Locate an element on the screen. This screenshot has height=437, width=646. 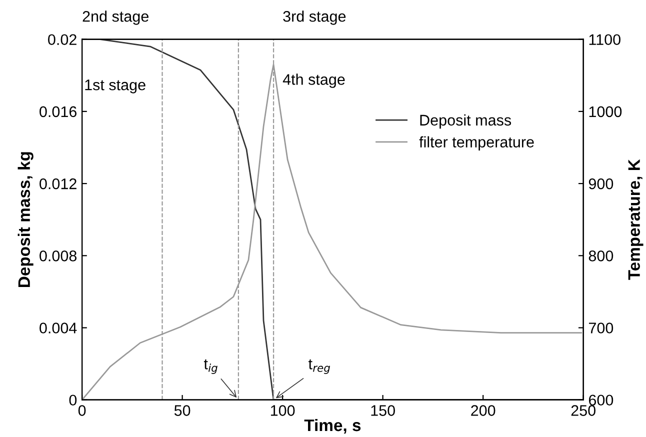
annotation: 1st stage is located at coordinates (115, 87).